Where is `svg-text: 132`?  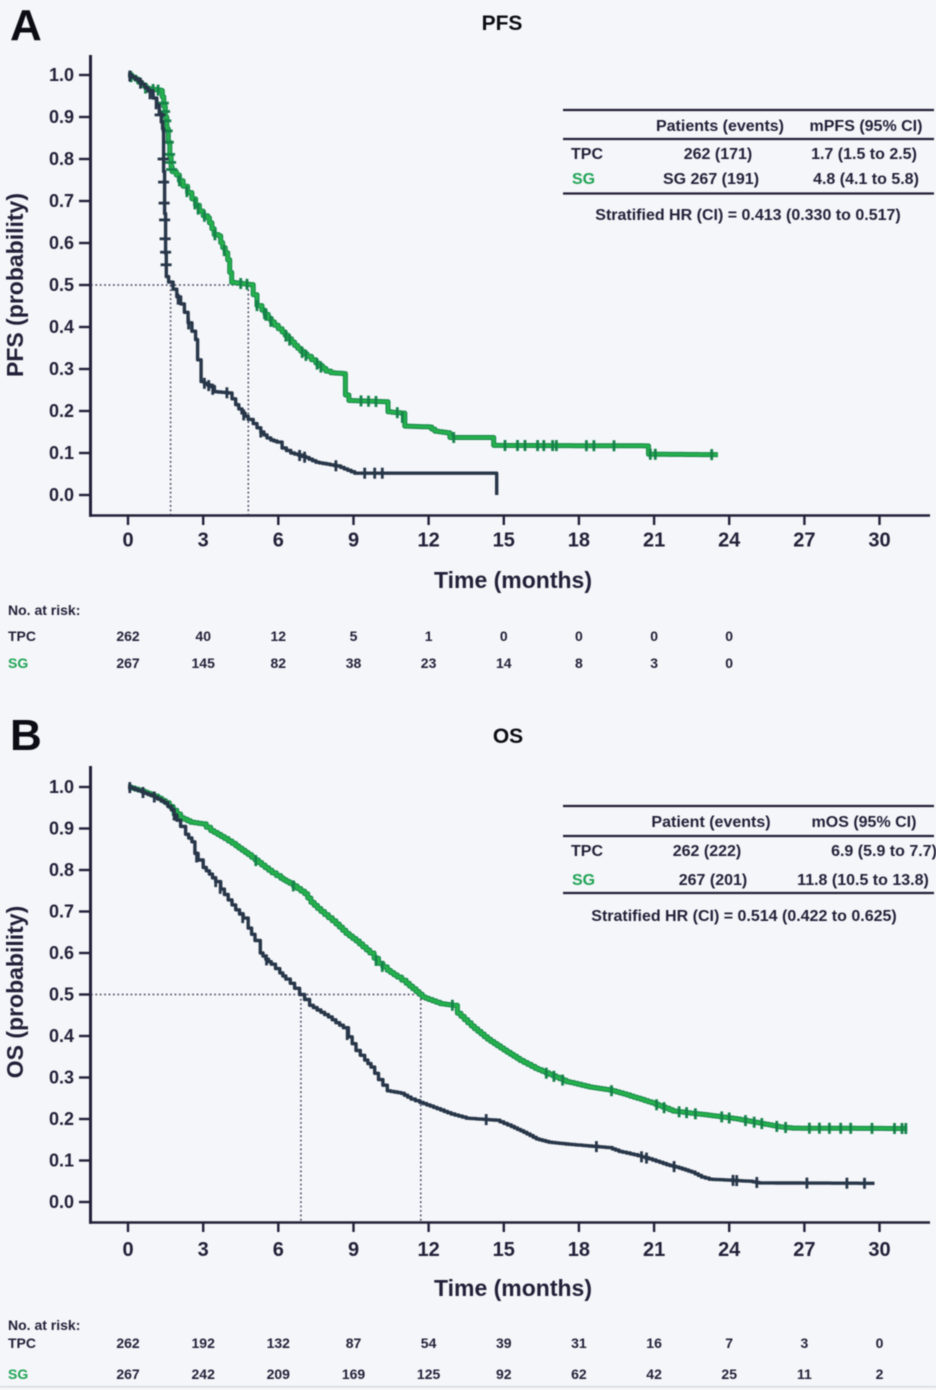 svg-text: 132 is located at coordinates (279, 1343).